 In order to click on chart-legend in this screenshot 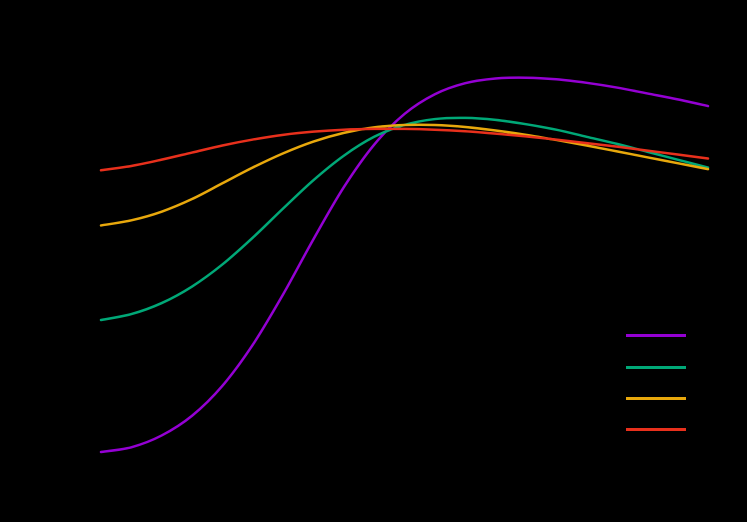, I will do `click(674, 382)`.